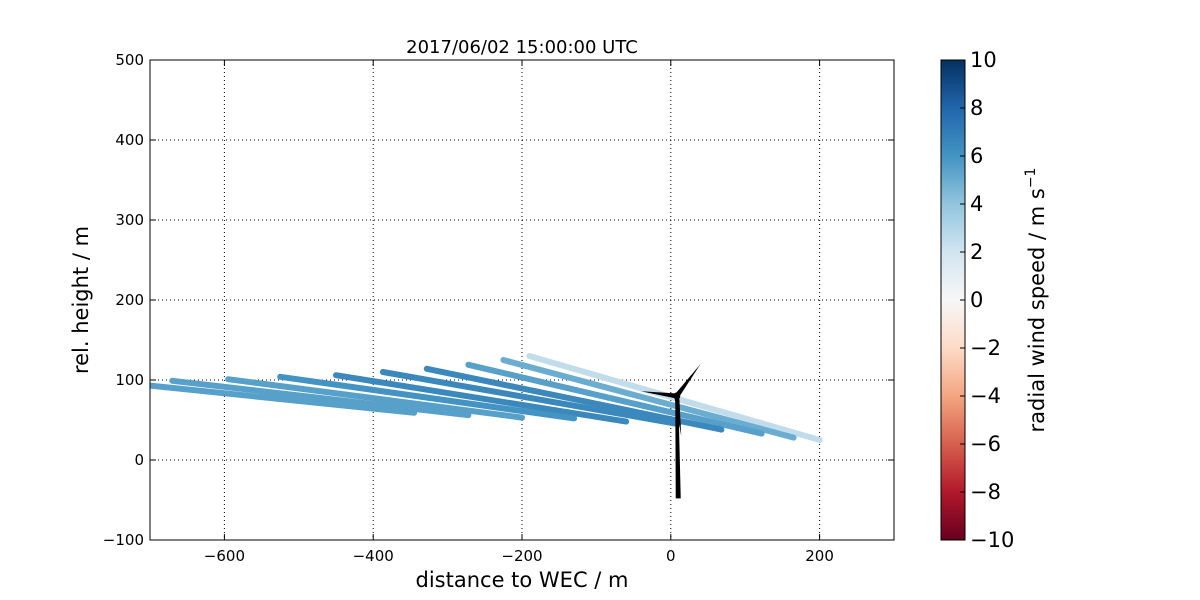 The height and width of the screenshot is (600, 1200). What do you see at coordinates (678, 447) in the screenshot?
I see `turbine-tower` at bounding box center [678, 447].